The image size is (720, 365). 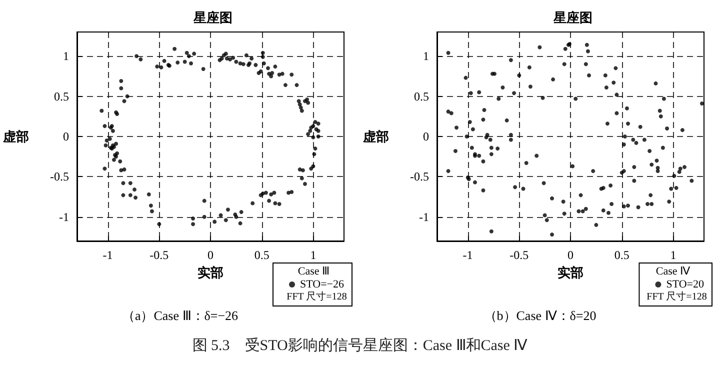 What do you see at coordinates (540, 315) in the screenshot?
I see `text: （b）Case Ⅳ：δ=20` at bounding box center [540, 315].